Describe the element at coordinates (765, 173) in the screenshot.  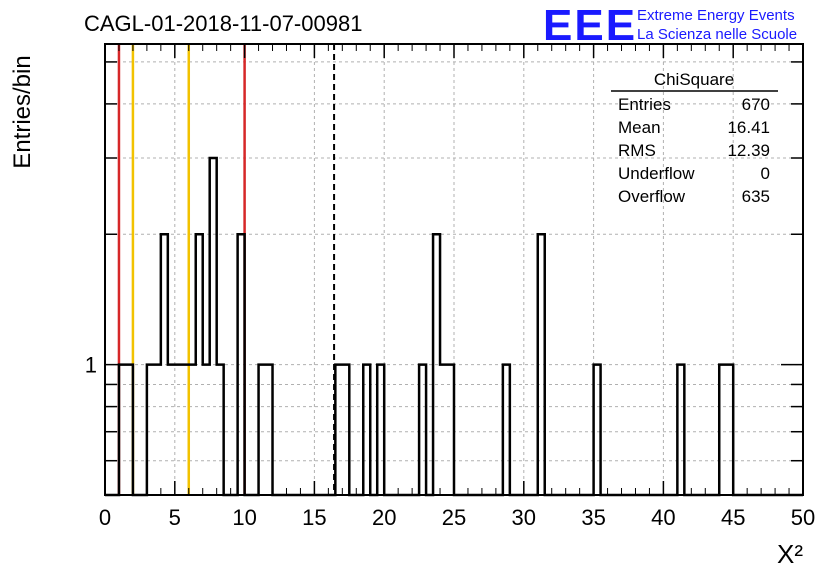
I see `stats-row-value: 0` at that location.